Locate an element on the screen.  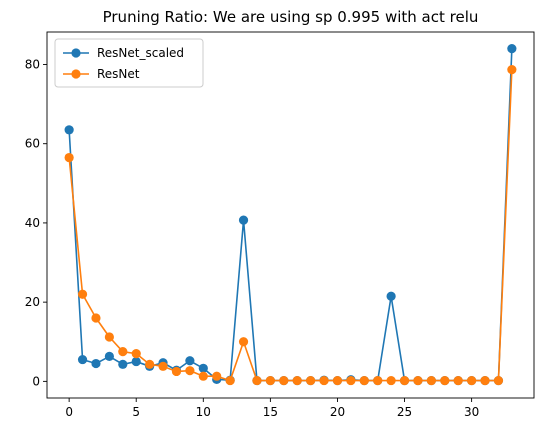
y-tick-label: 80 is located at coordinates (32, 64).